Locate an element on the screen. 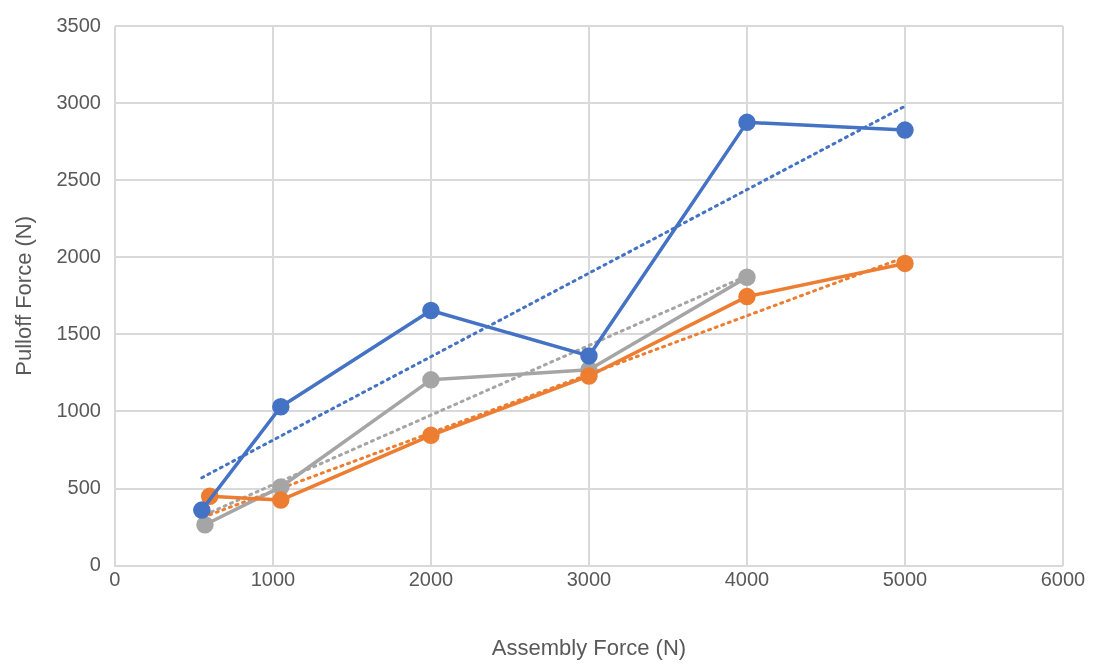  x-tick-label: 4000 is located at coordinates (747, 579).